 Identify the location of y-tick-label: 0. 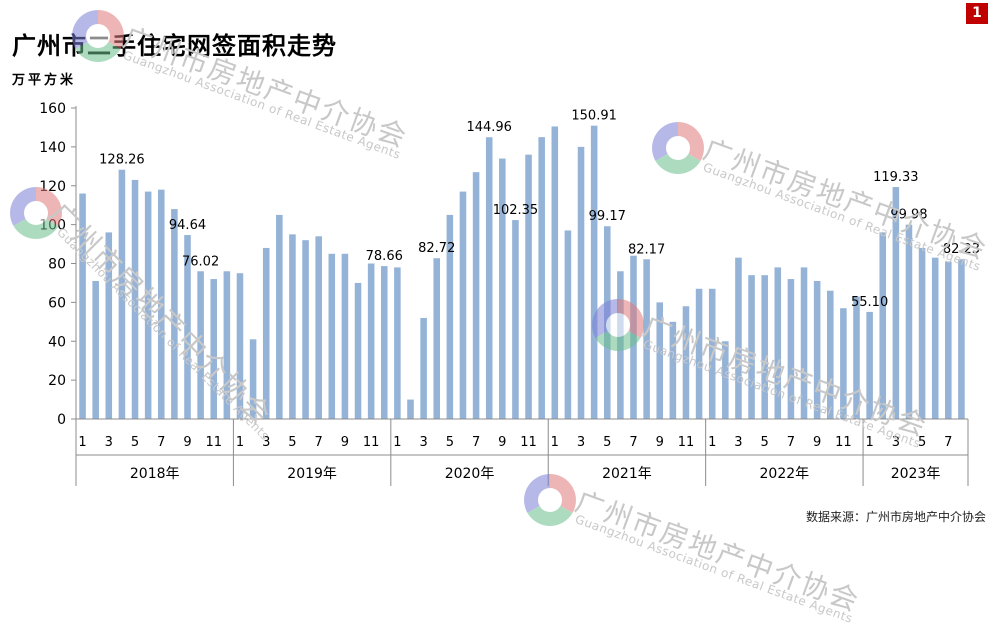
(61, 420).